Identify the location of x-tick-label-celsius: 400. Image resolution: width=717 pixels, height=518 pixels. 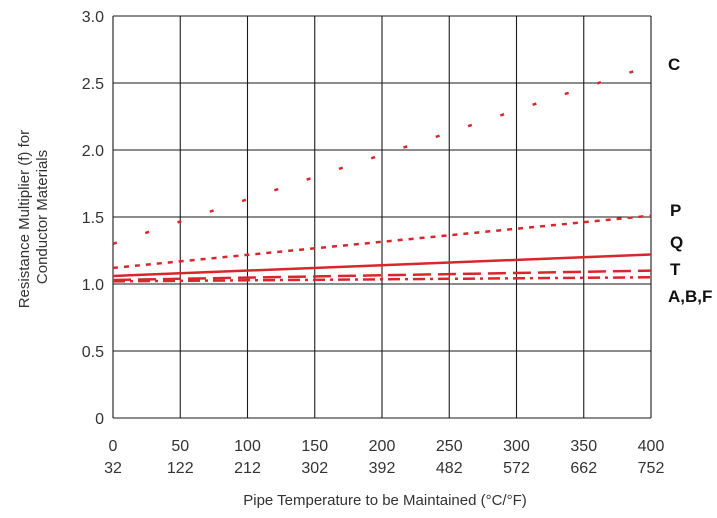
(651, 446).